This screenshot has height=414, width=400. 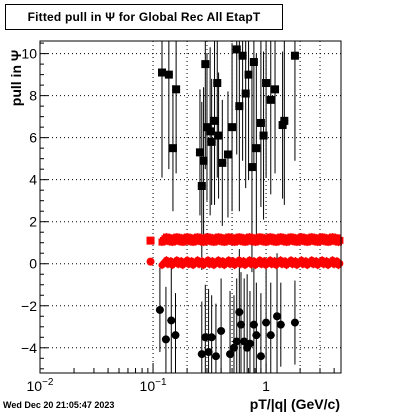 I want to click on timestamp: Wed Dec 20 21:05:47 2023, so click(x=59, y=405).